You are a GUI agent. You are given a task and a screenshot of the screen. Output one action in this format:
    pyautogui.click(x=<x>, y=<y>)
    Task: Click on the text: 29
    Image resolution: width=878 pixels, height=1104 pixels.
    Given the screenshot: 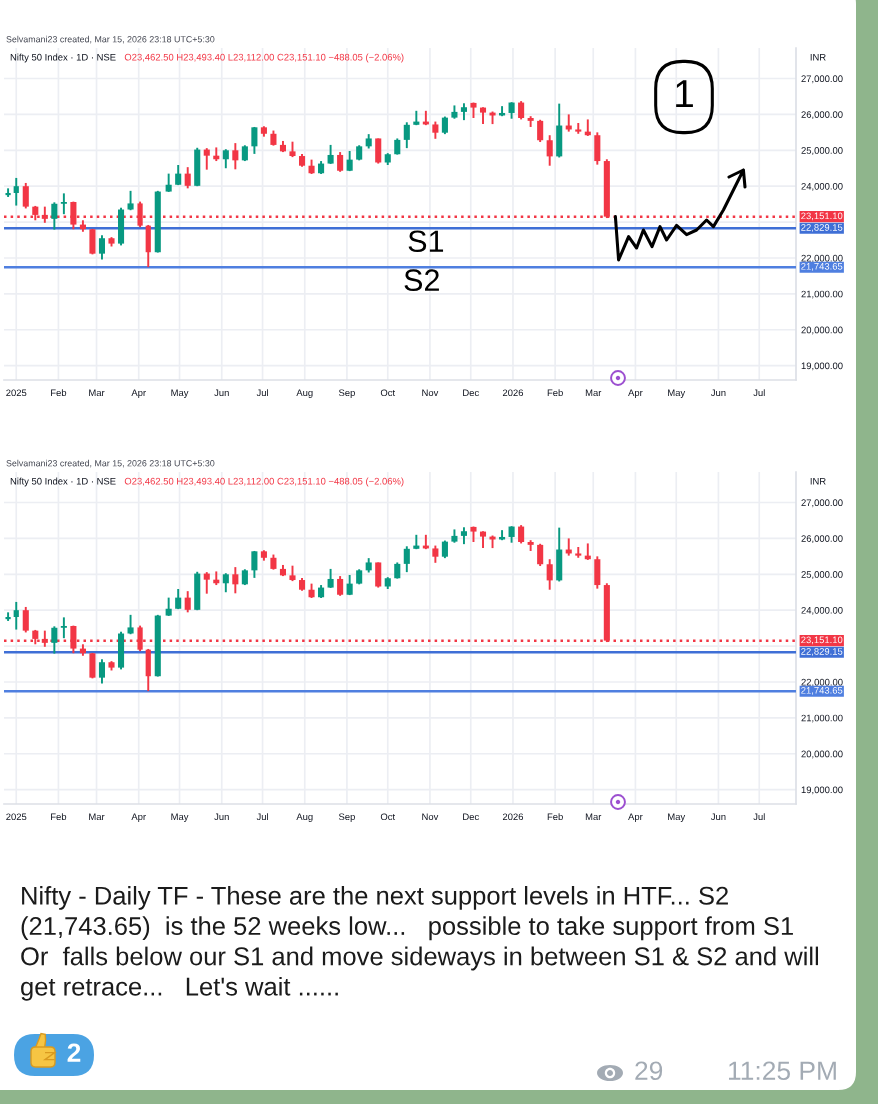 What is the action you would take?
    pyautogui.click(x=649, y=1071)
    